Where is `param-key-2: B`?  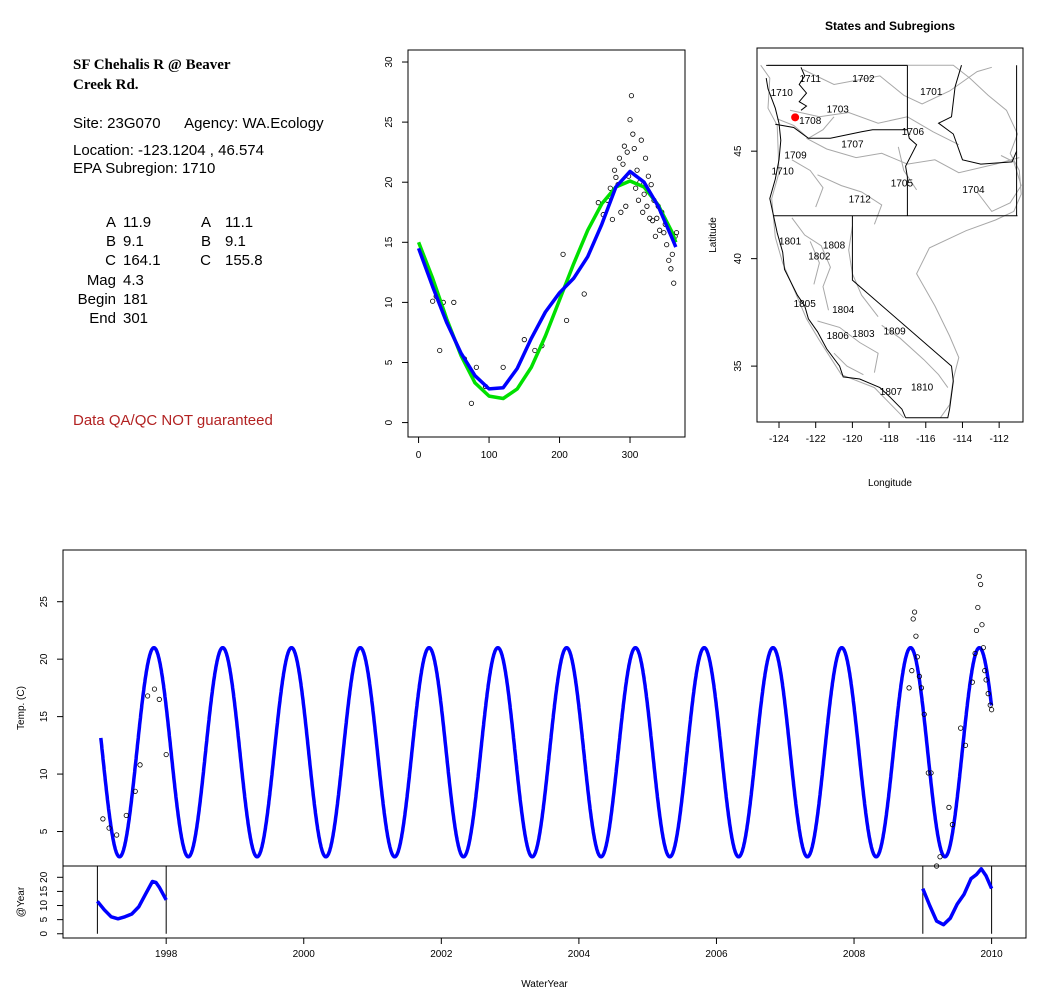
param-key-2: B is located at coordinates (205, 242).